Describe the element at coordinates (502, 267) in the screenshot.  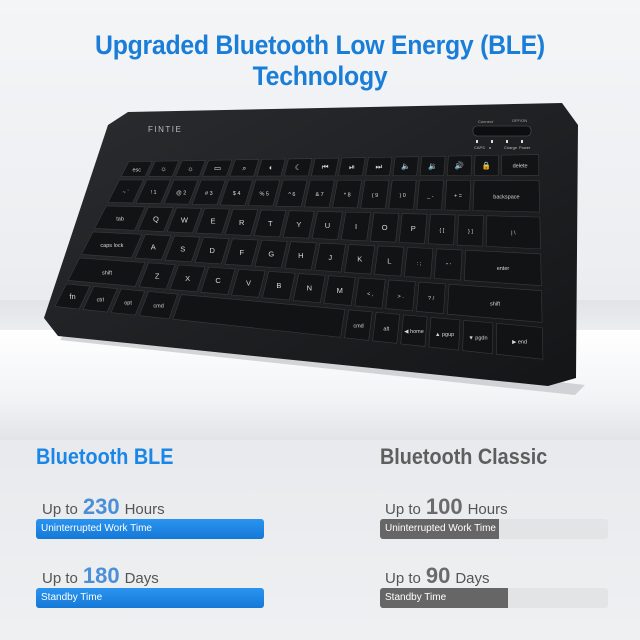
I see `key-enter` at that location.